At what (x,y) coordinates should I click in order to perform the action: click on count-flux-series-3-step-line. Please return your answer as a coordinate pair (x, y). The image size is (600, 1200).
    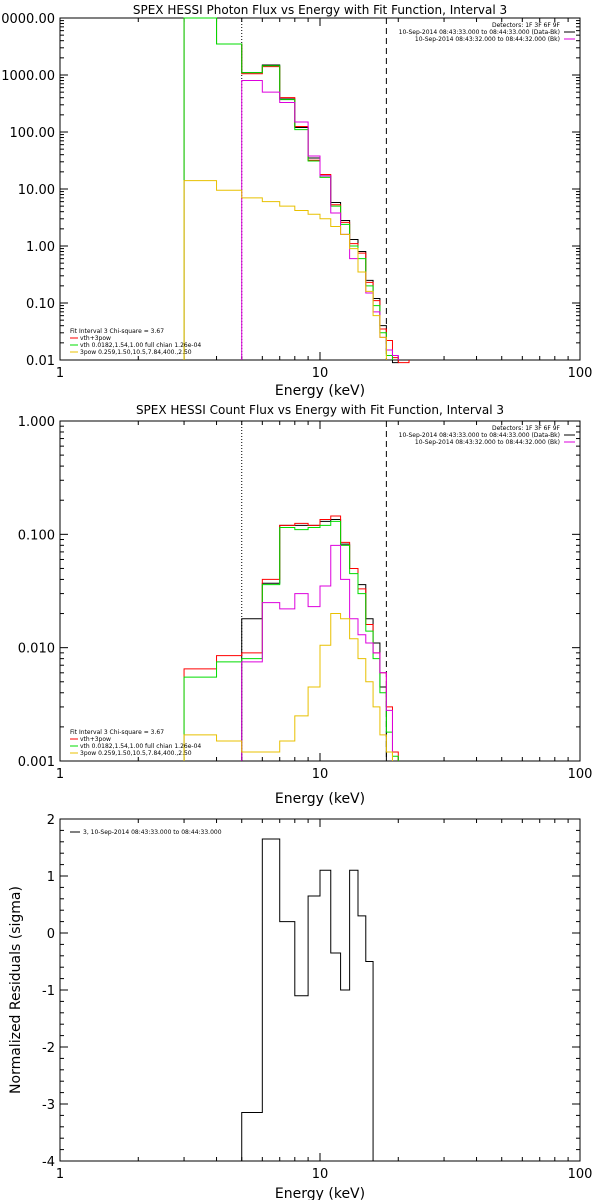
    Looking at the image, I should click on (317, 652).